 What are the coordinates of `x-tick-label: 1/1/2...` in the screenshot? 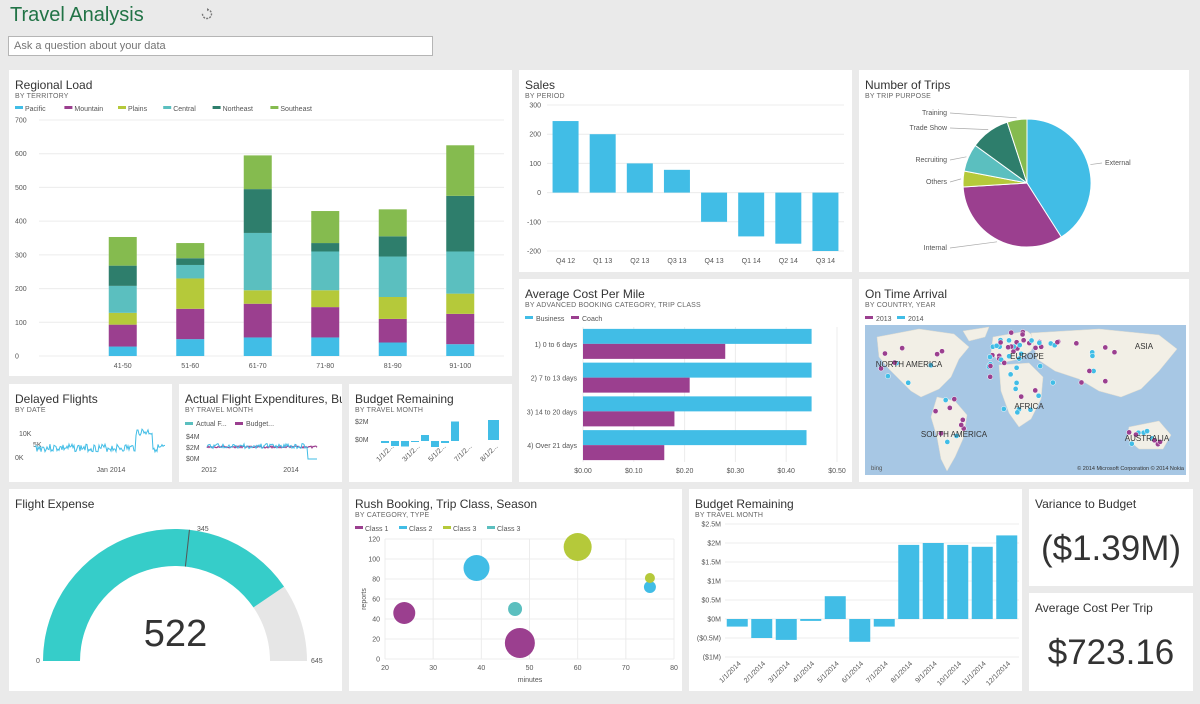 It's located at (385, 453).